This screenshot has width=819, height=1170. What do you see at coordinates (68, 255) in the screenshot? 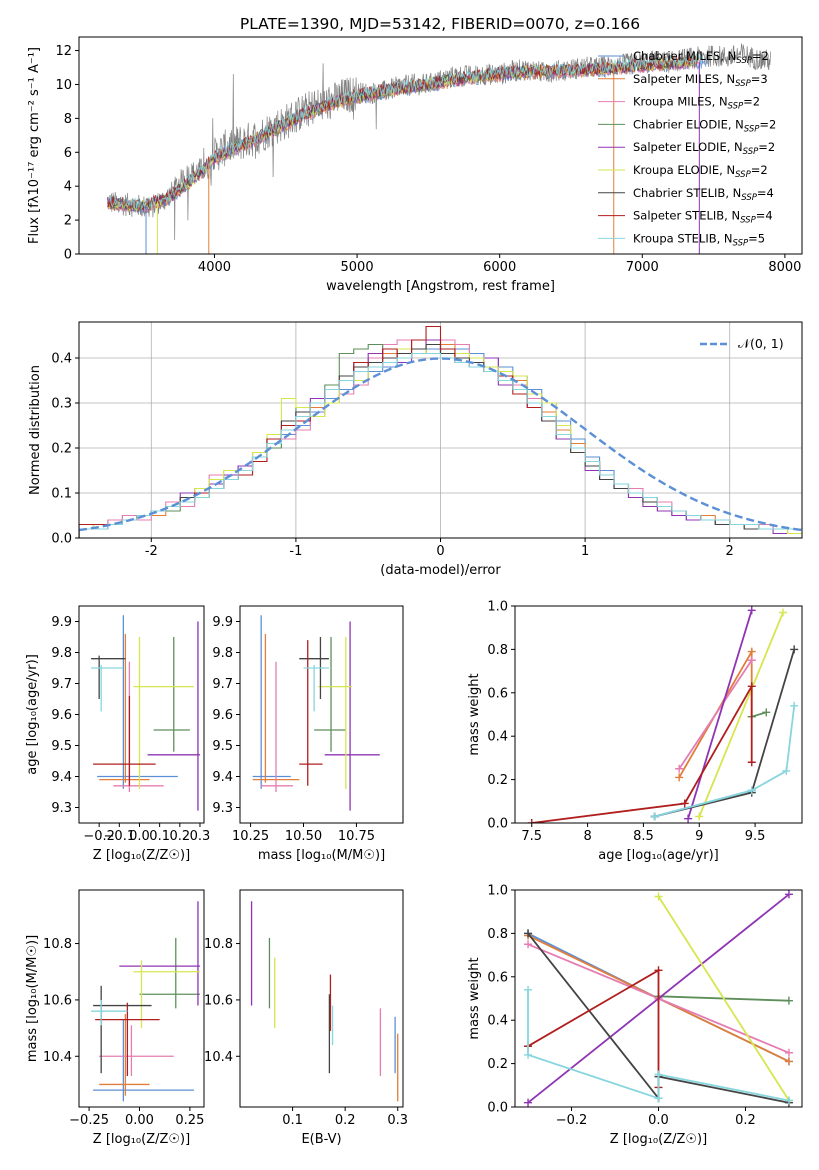
I see `y-tick-label: 0` at bounding box center [68, 255].